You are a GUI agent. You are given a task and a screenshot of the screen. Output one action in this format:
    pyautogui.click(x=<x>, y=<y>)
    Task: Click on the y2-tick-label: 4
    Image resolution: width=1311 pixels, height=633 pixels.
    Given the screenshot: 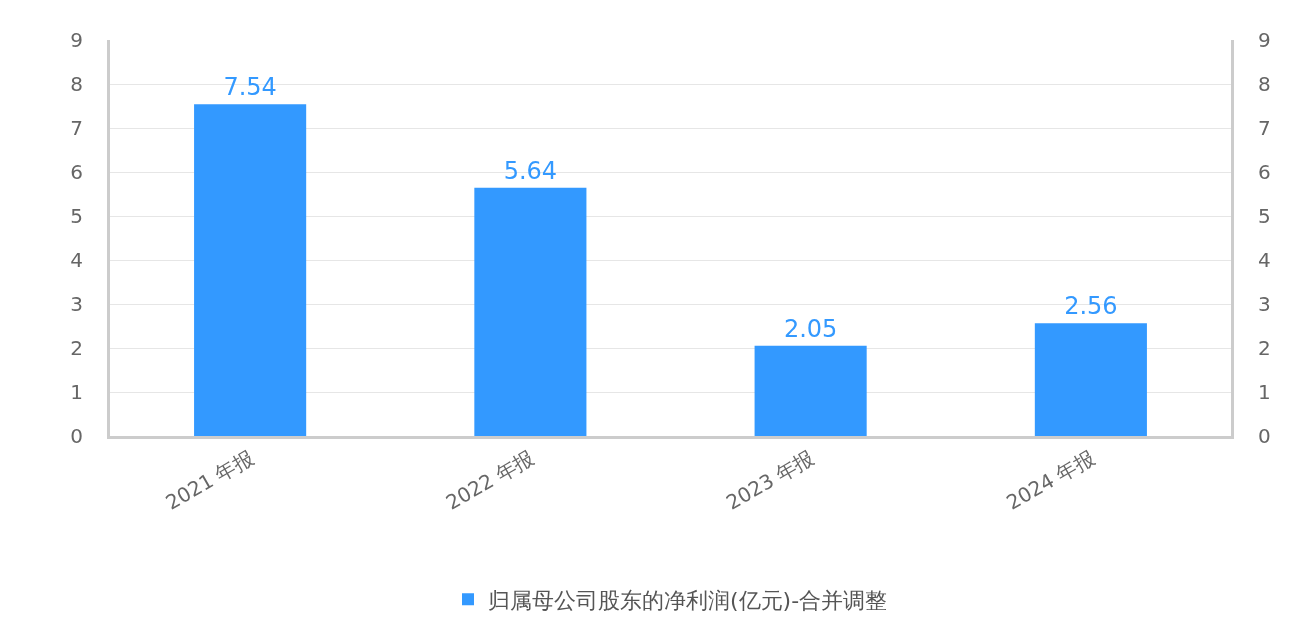 What is the action you would take?
    pyautogui.click(x=1264, y=260)
    